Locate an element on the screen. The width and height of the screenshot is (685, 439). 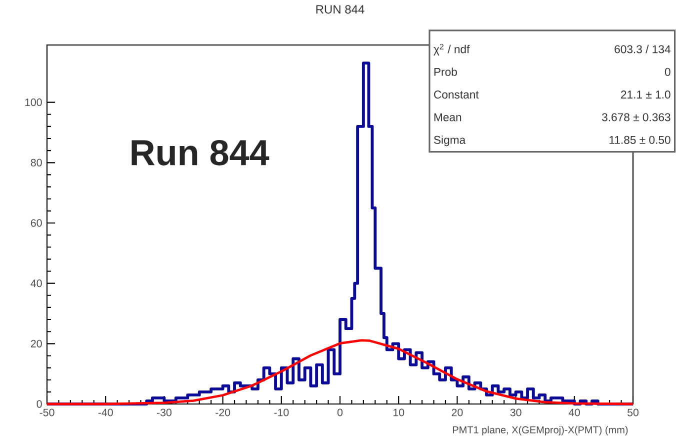
annotation: Sigma is located at coordinates (450, 141).